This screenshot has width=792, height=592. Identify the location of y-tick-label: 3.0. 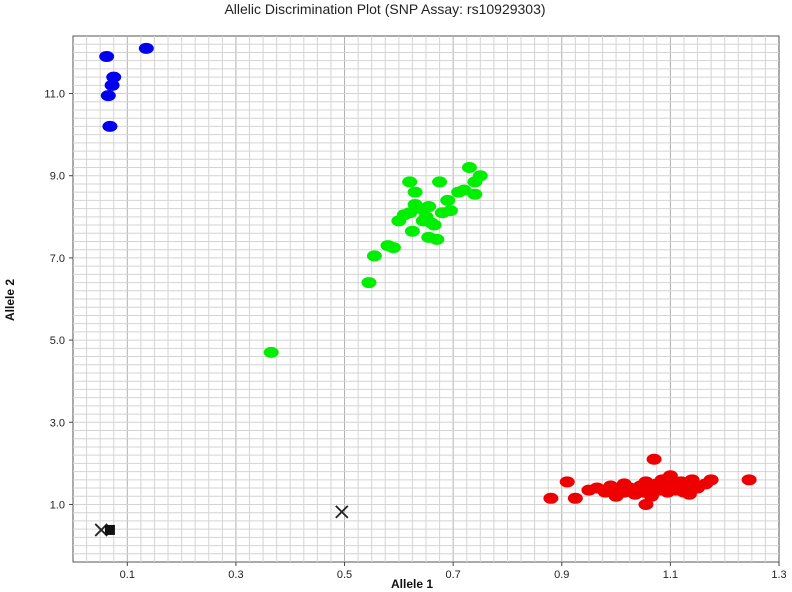
(57, 423).